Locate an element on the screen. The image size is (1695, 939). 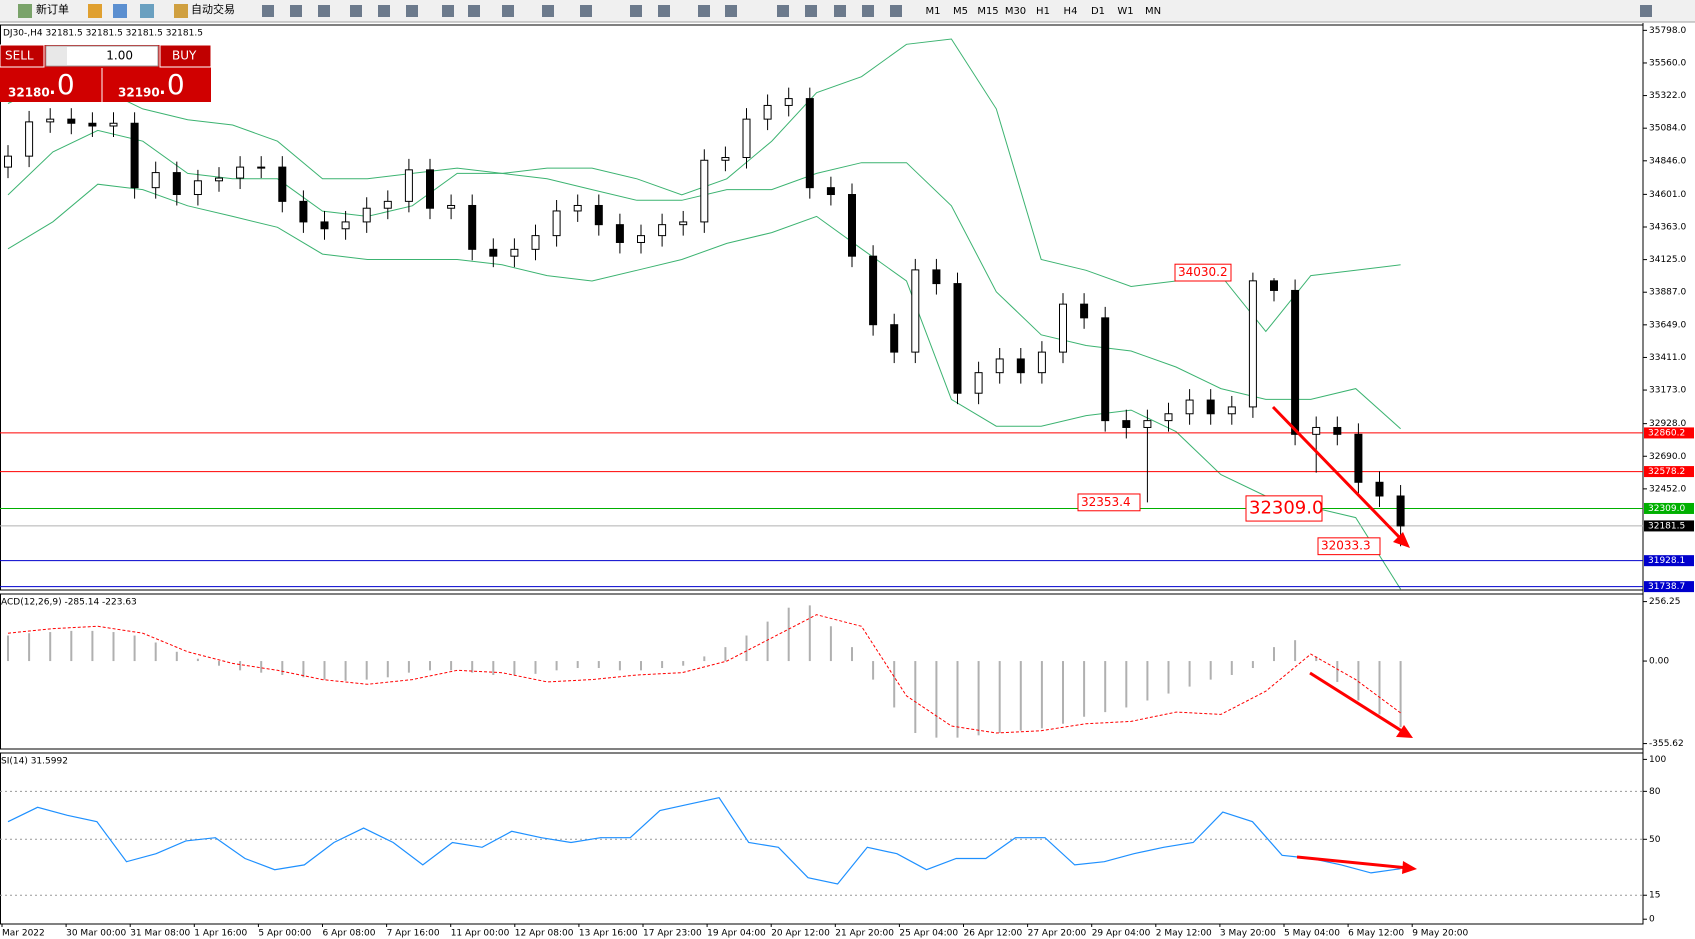
buy-label: BUY is located at coordinates (184, 56).